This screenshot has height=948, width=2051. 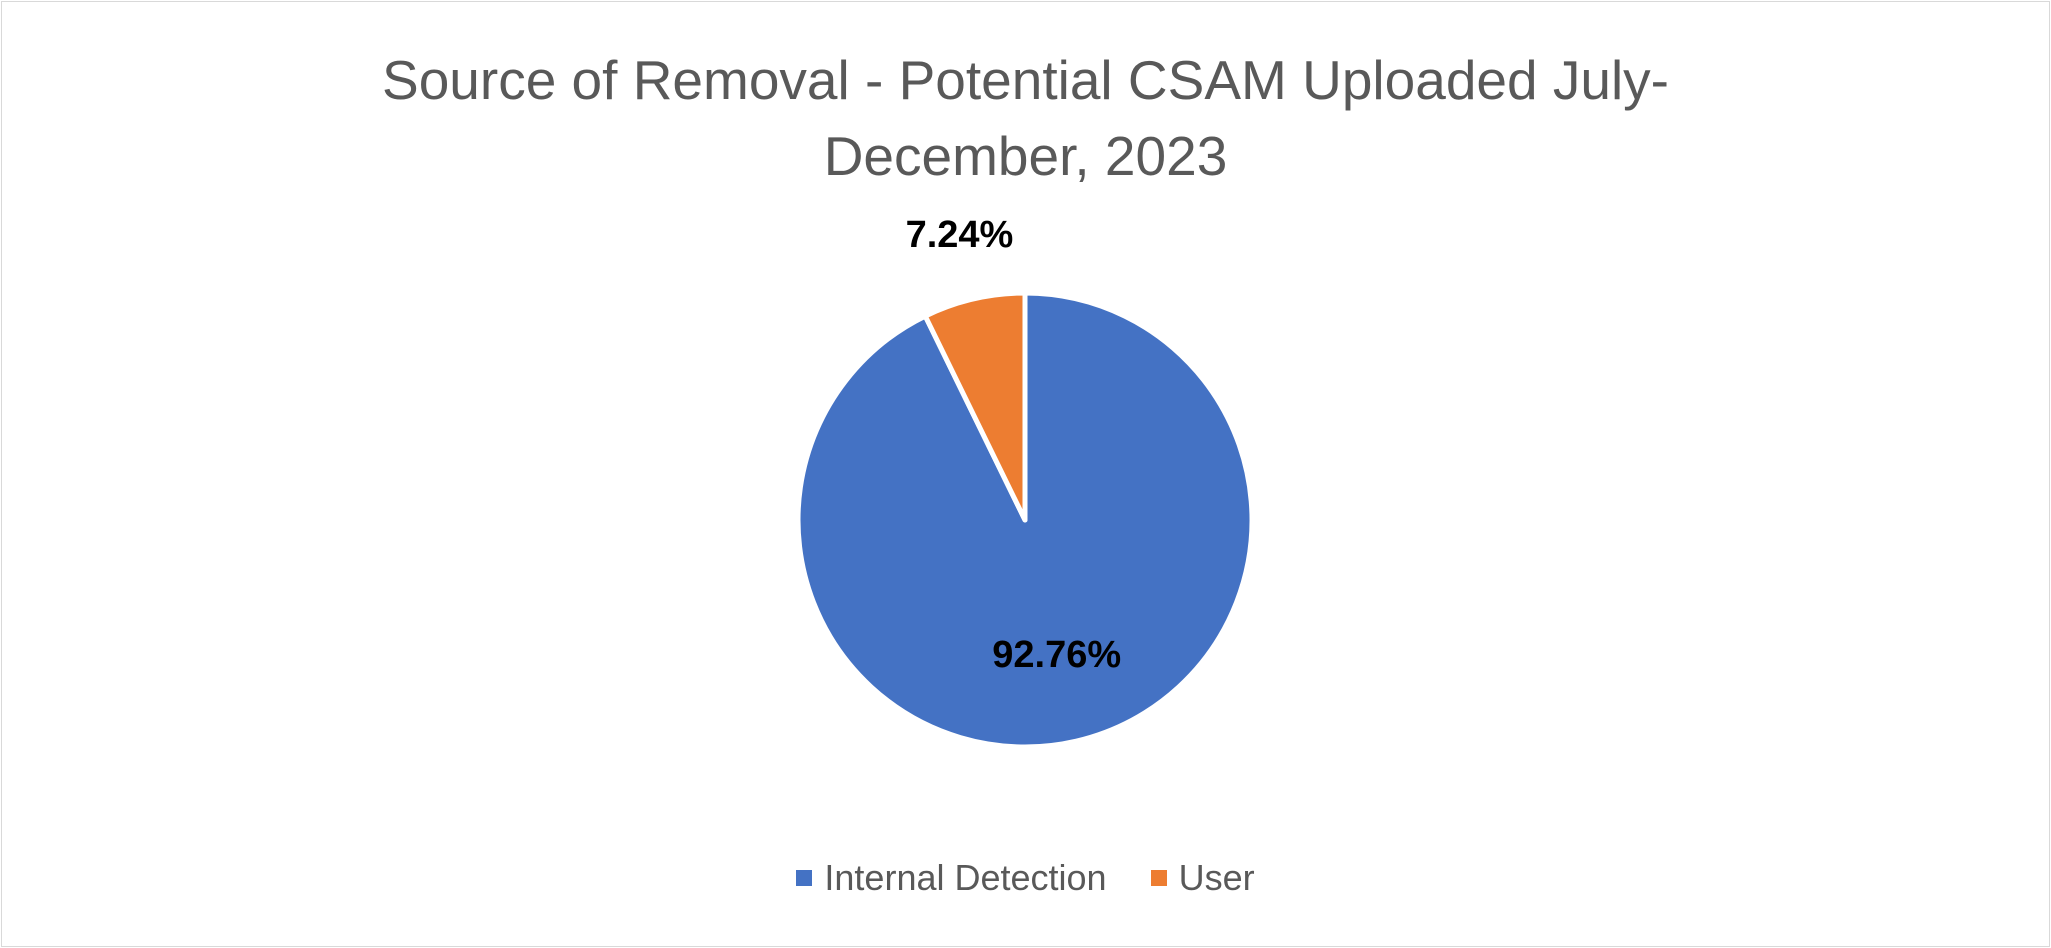 What do you see at coordinates (804, 878) in the screenshot?
I see `legend-swatch-internal-detection` at bounding box center [804, 878].